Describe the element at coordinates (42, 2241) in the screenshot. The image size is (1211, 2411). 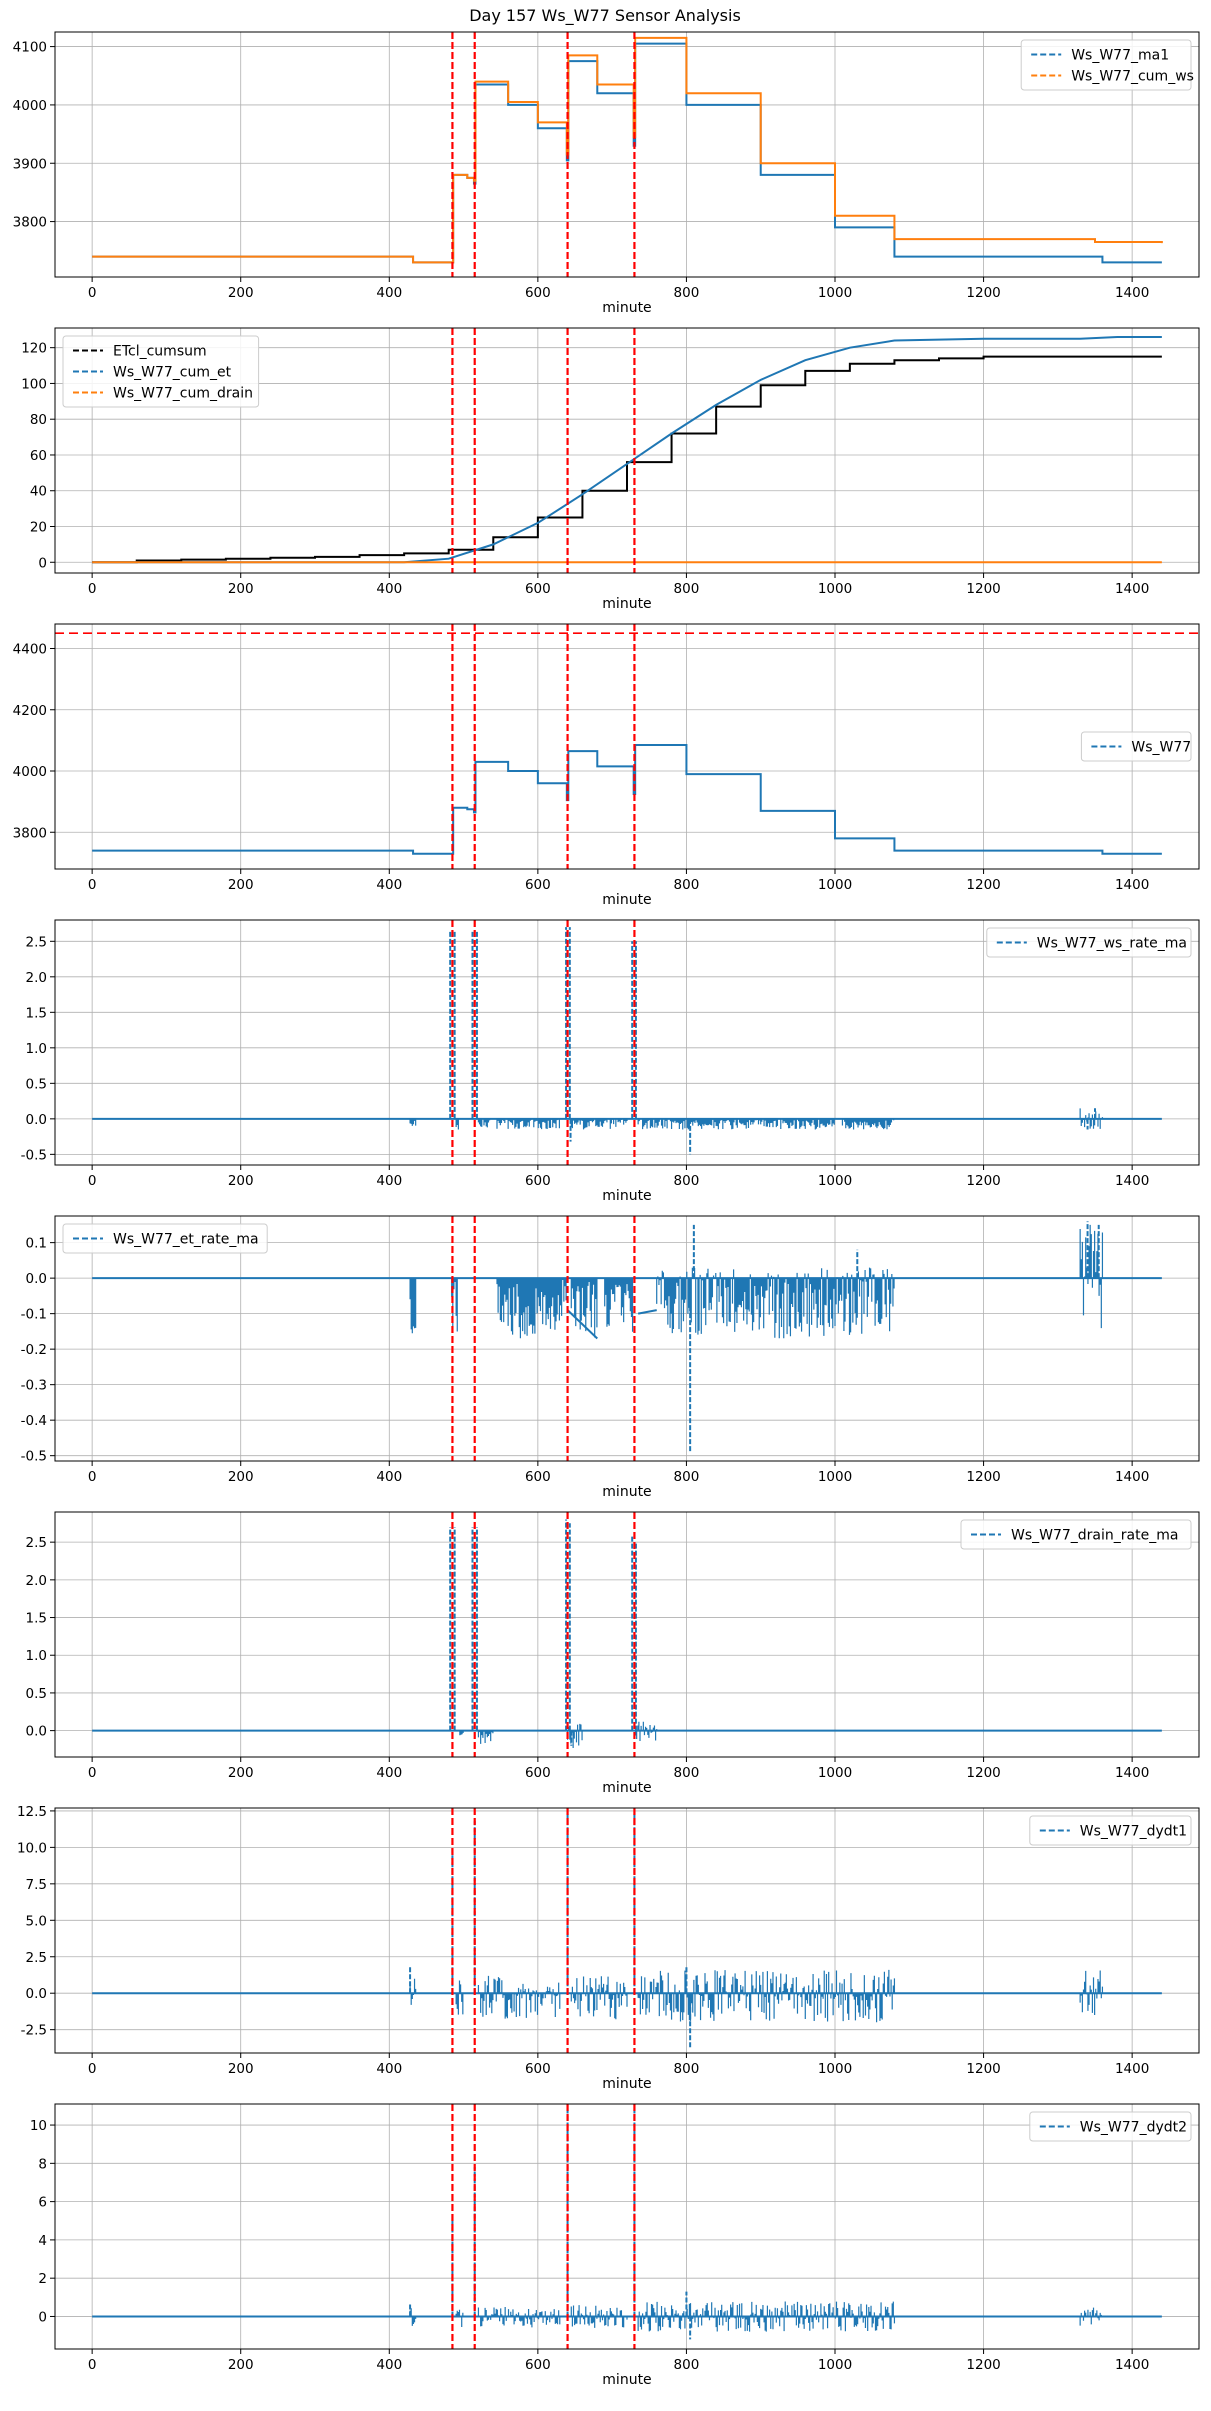
I see `y-tick-label: 4` at that location.